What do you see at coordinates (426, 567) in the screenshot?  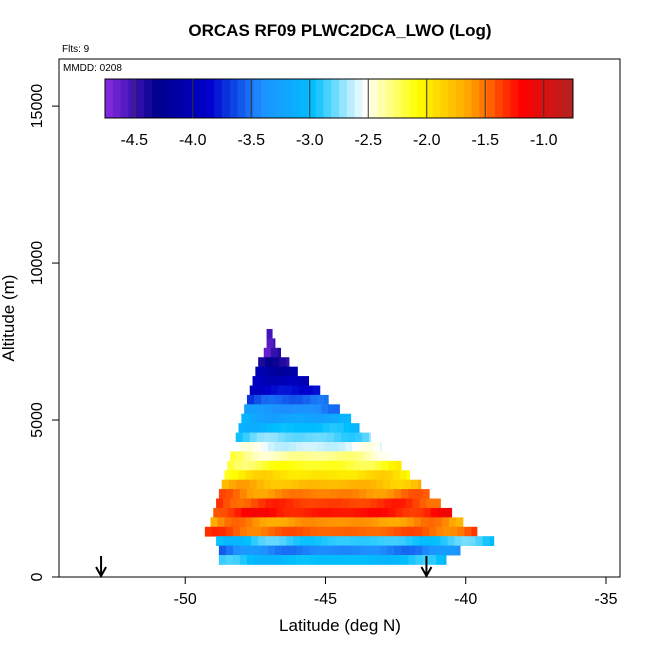 I see `latitude-arrow` at bounding box center [426, 567].